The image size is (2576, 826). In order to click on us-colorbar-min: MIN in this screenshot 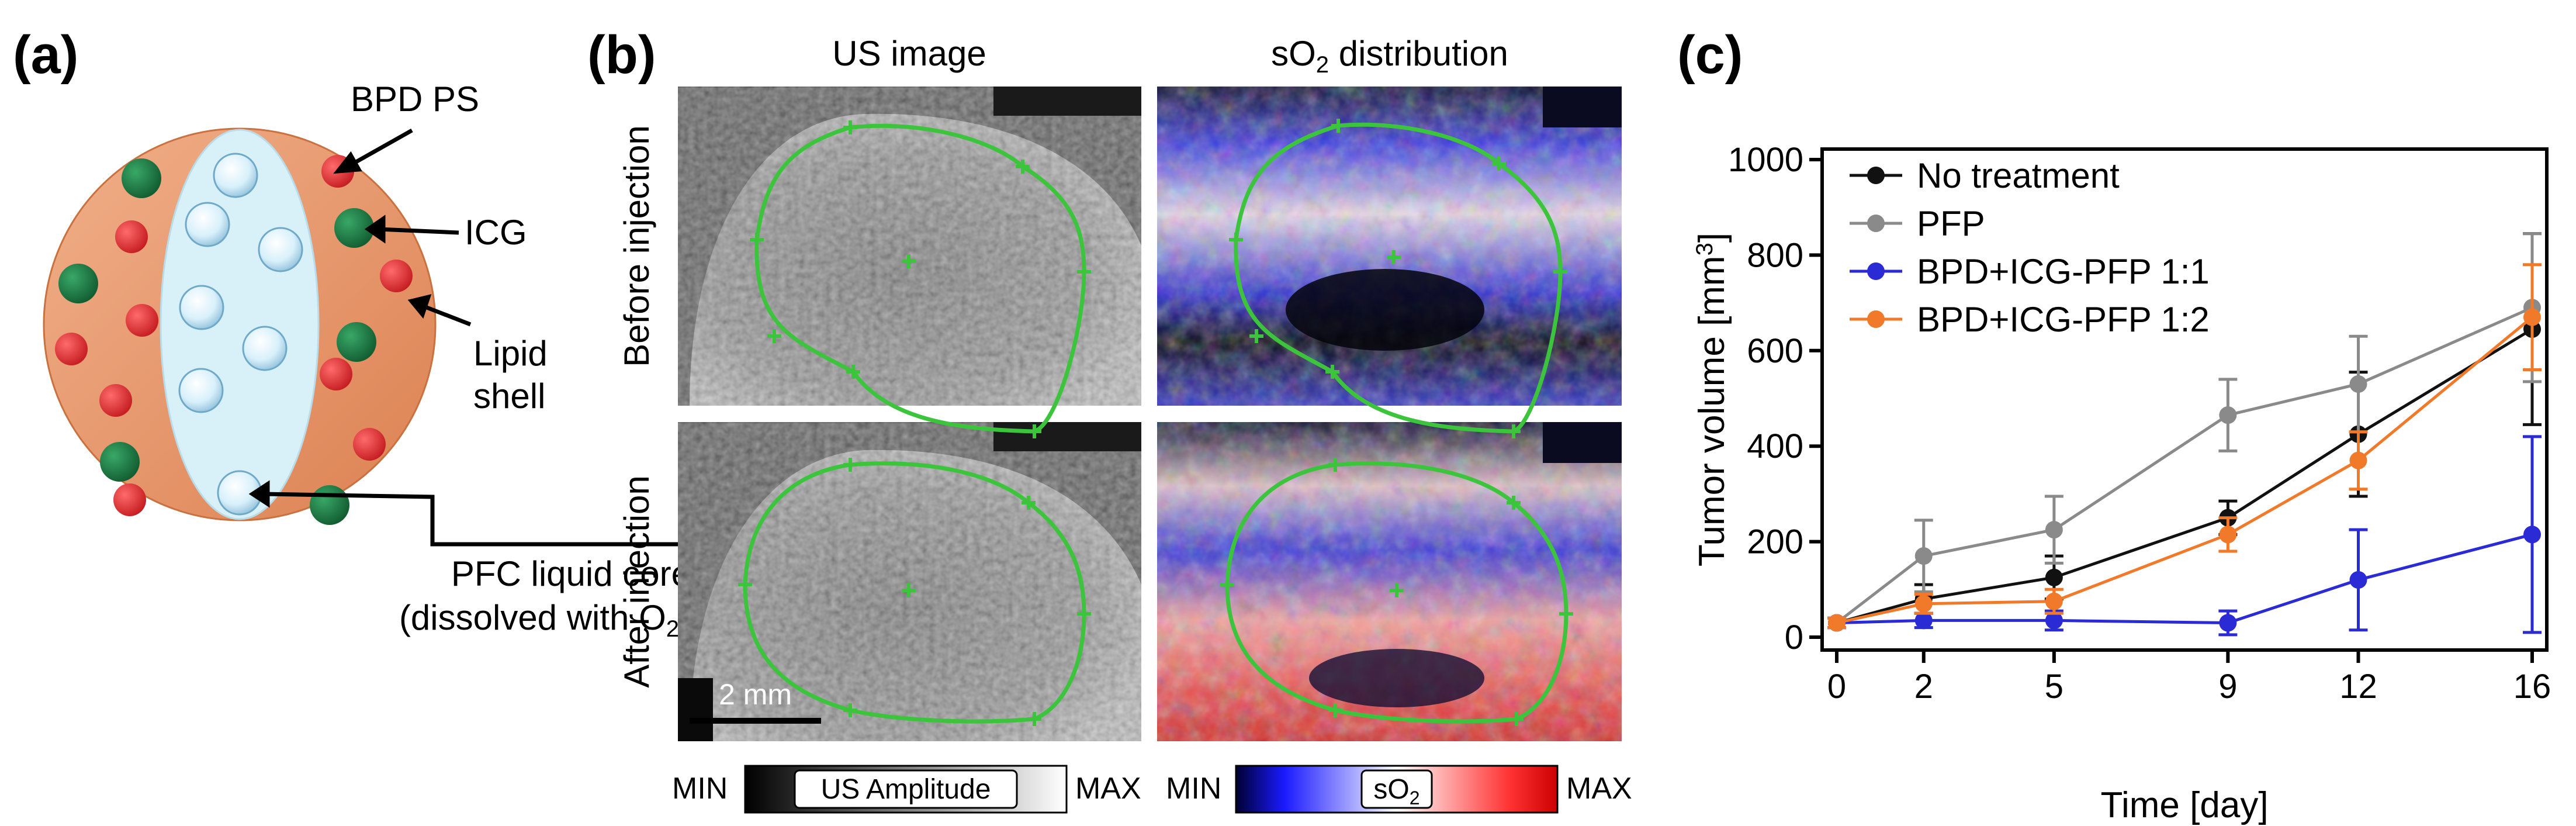, I will do `click(700, 789)`.